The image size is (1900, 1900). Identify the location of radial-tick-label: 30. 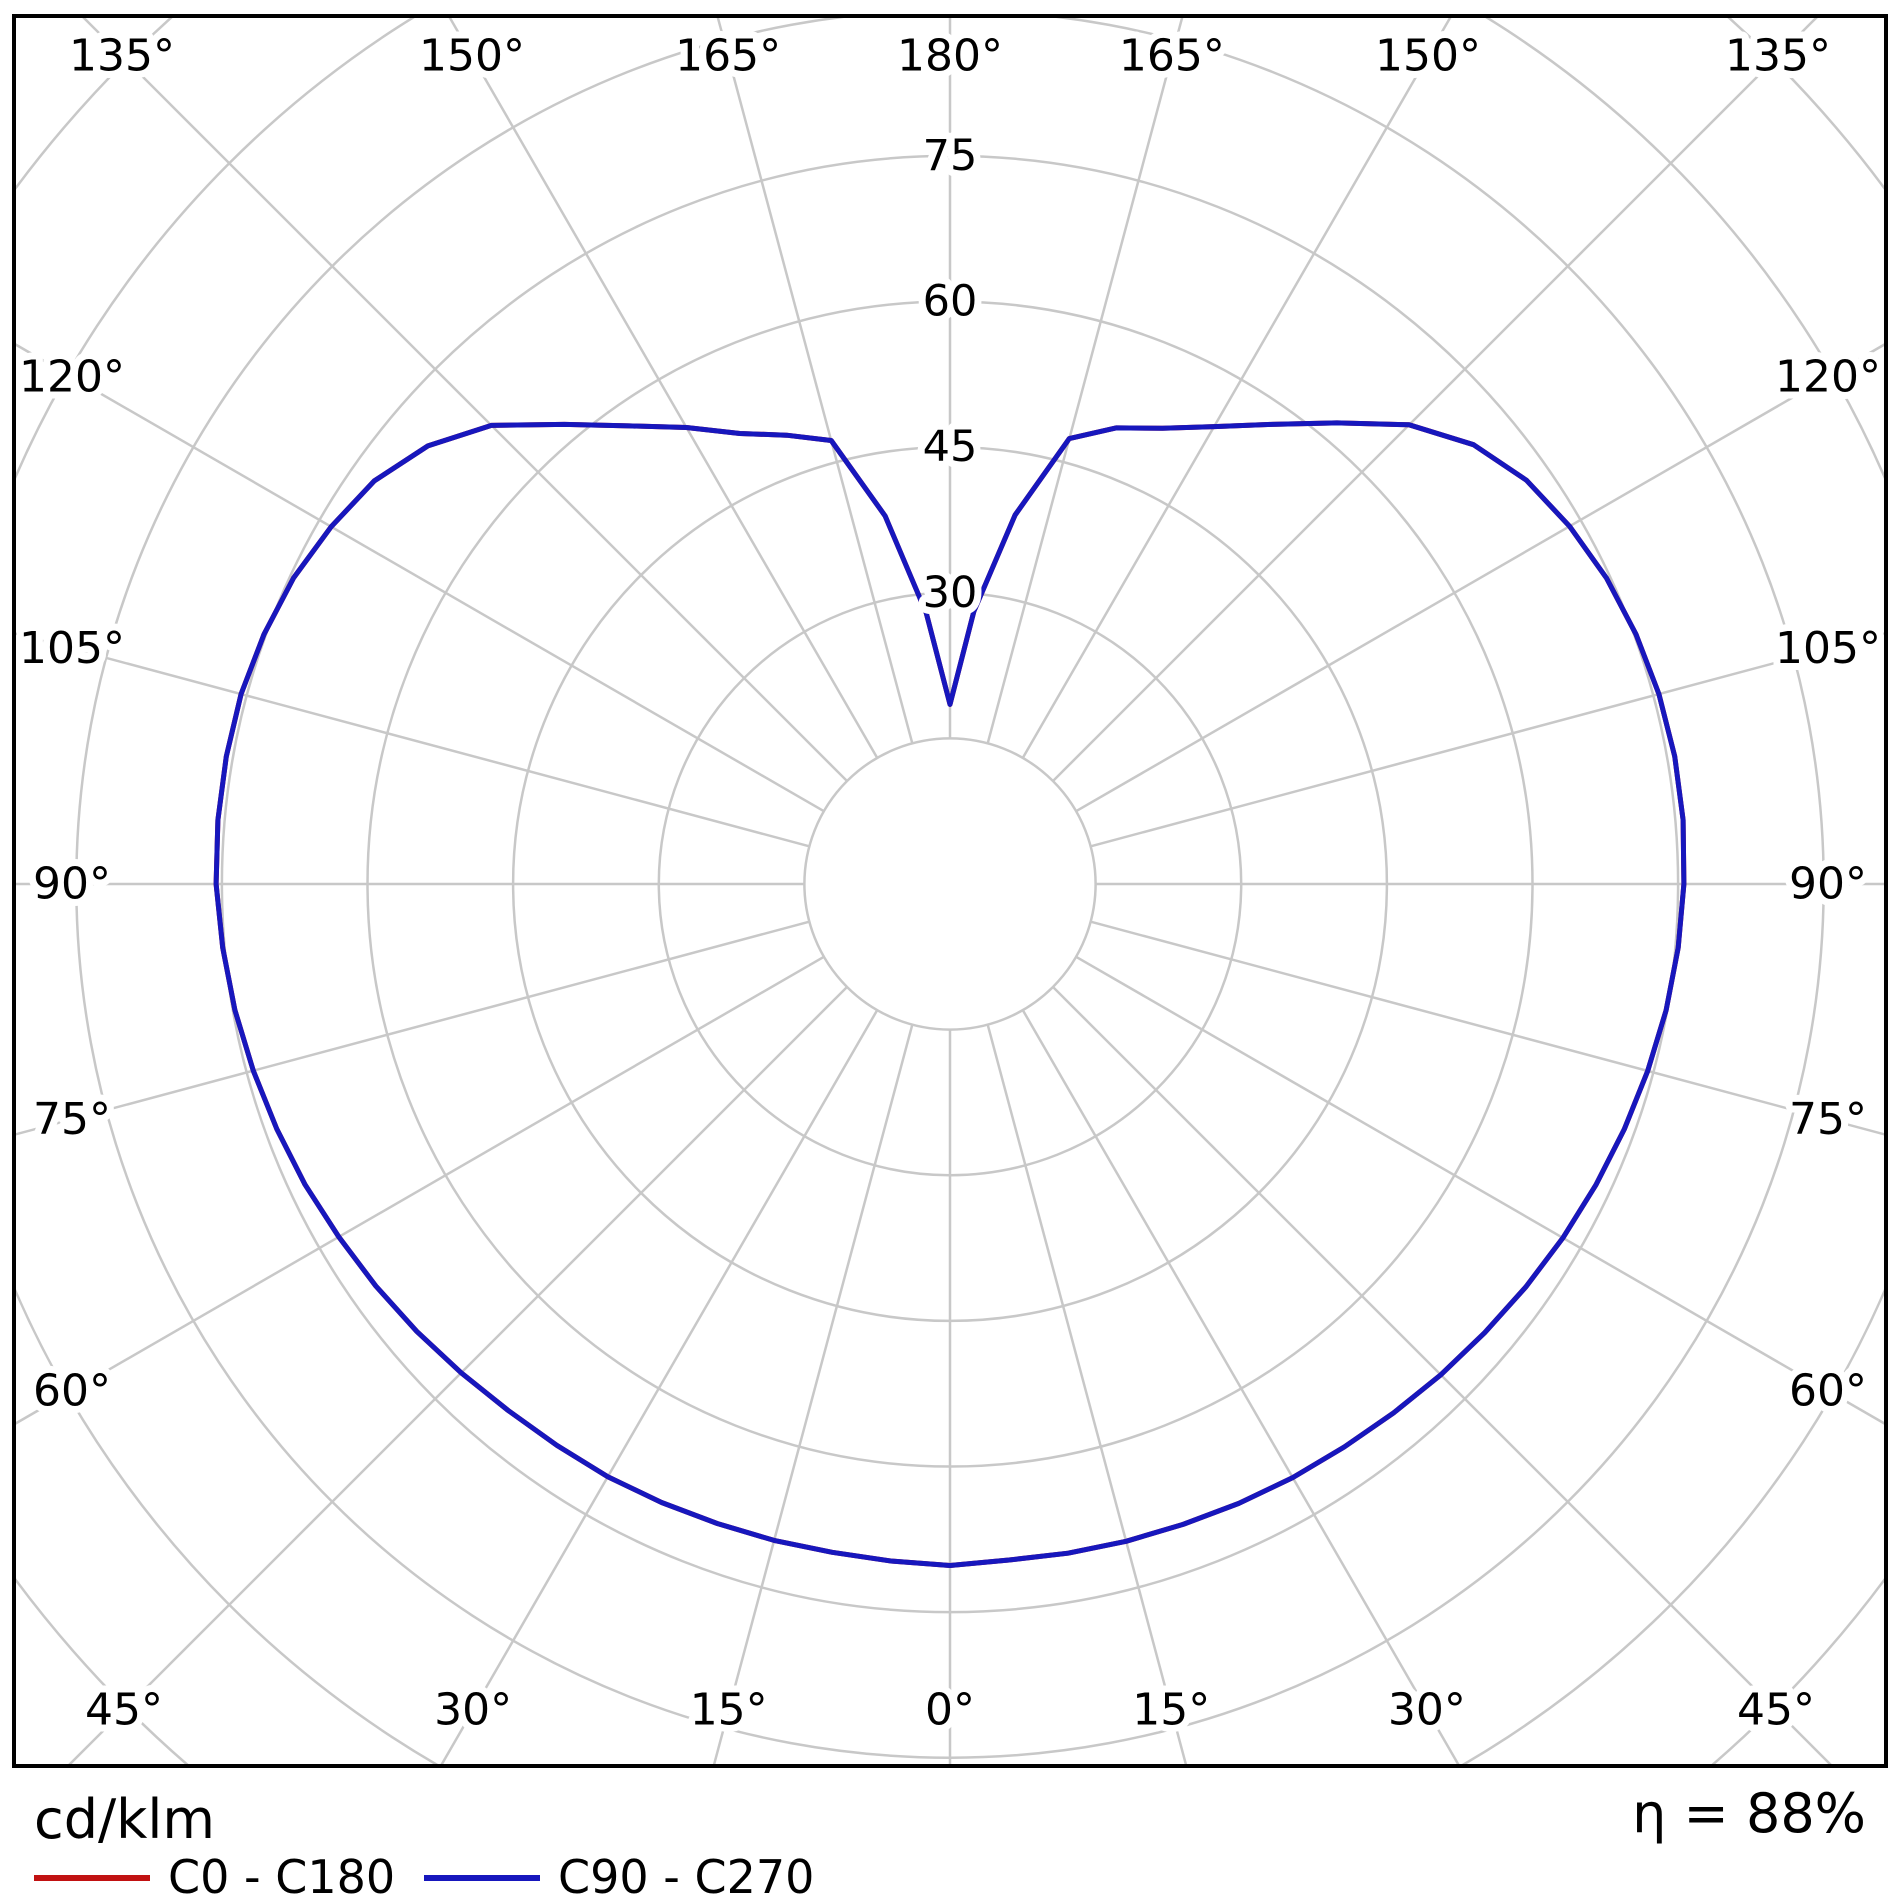
(950, 593).